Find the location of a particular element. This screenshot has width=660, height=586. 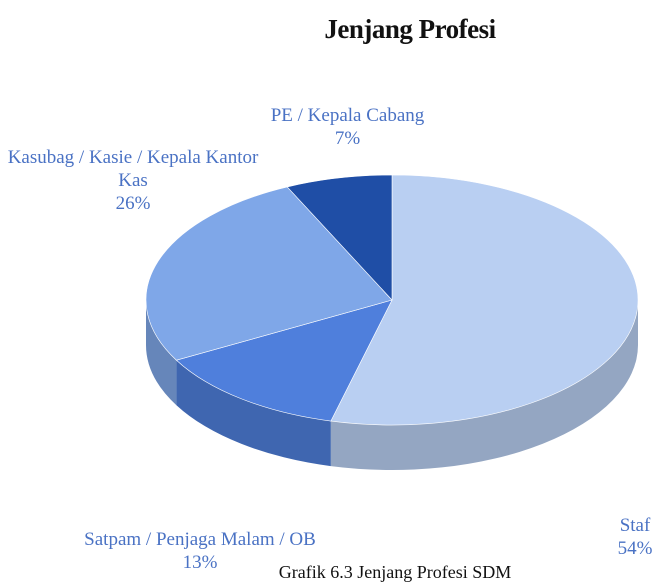

value-label: 54% is located at coordinates (635, 548).